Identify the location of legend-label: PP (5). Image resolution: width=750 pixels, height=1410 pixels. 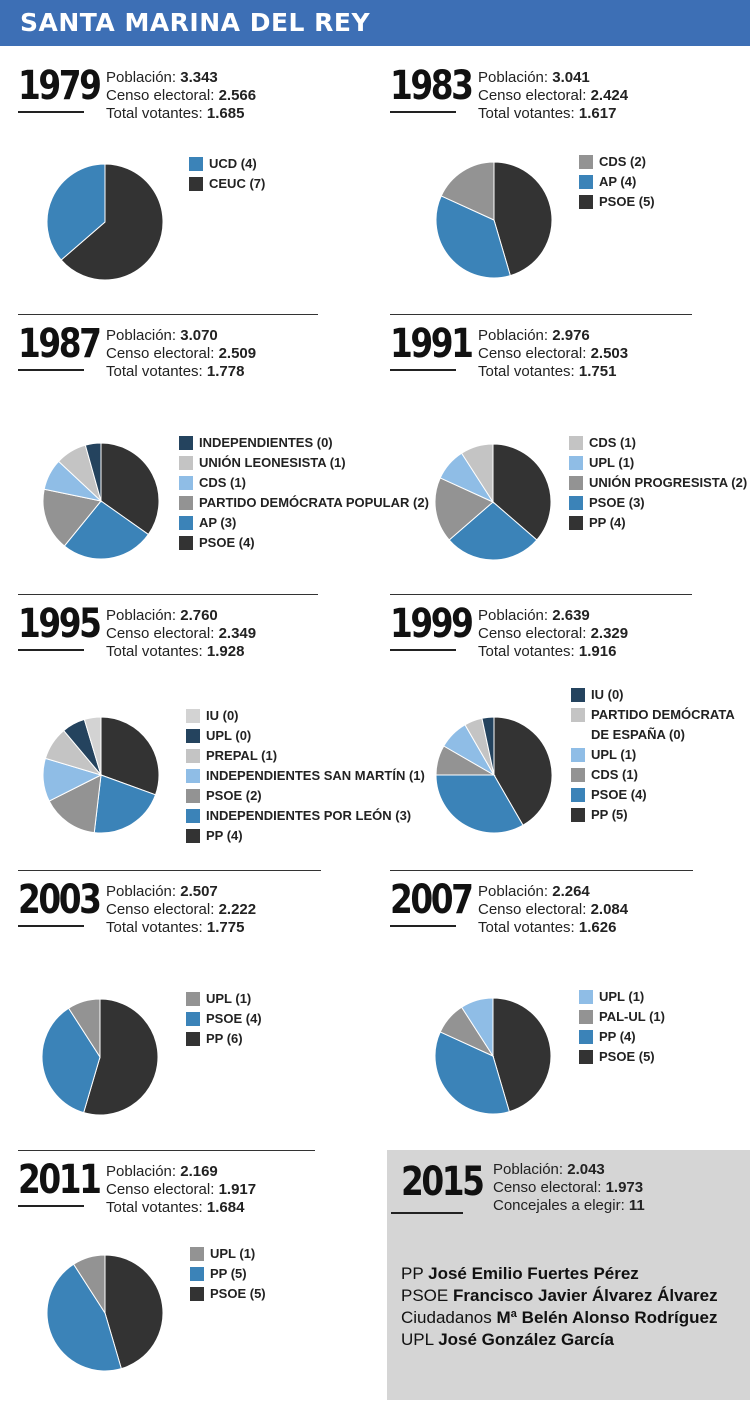
(228, 1273).